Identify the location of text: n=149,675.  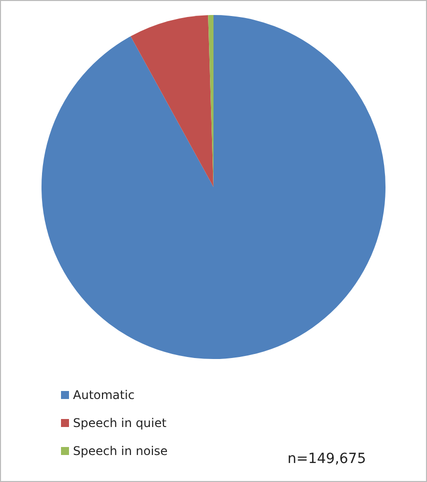
(327, 459).